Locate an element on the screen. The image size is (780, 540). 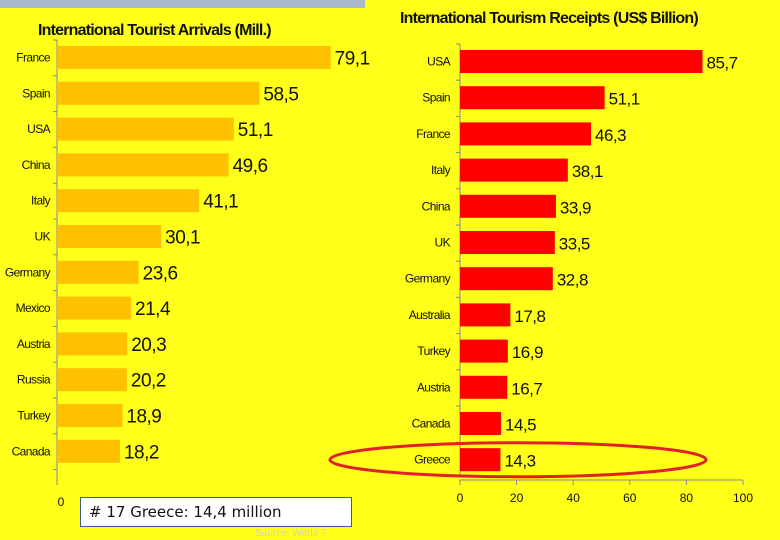
arrivals-chart-title: International Tourist Arrivals (Mill.) is located at coordinates (155, 30).